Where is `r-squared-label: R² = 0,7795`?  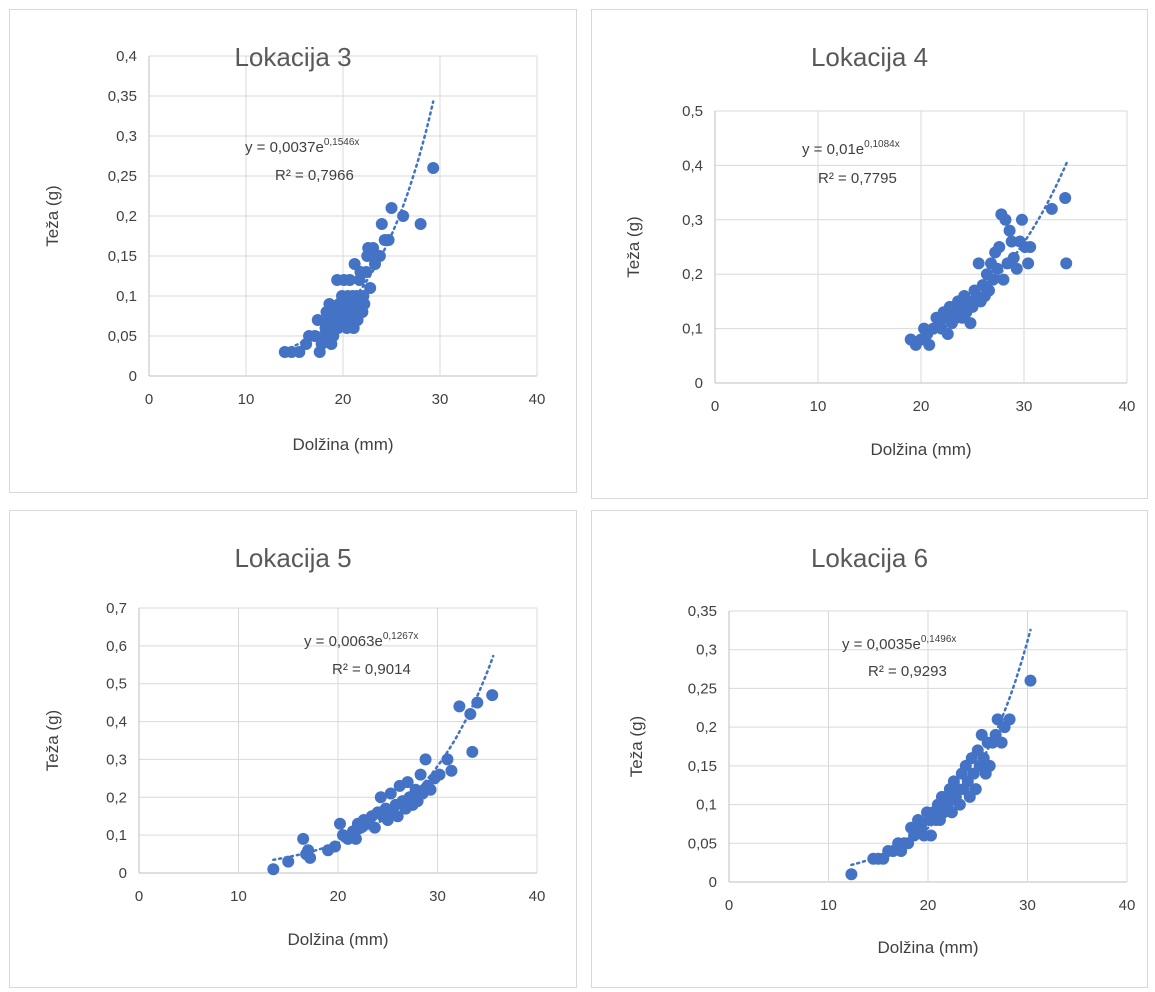 r-squared-label: R² = 0,7795 is located at coordinates (857, 178).